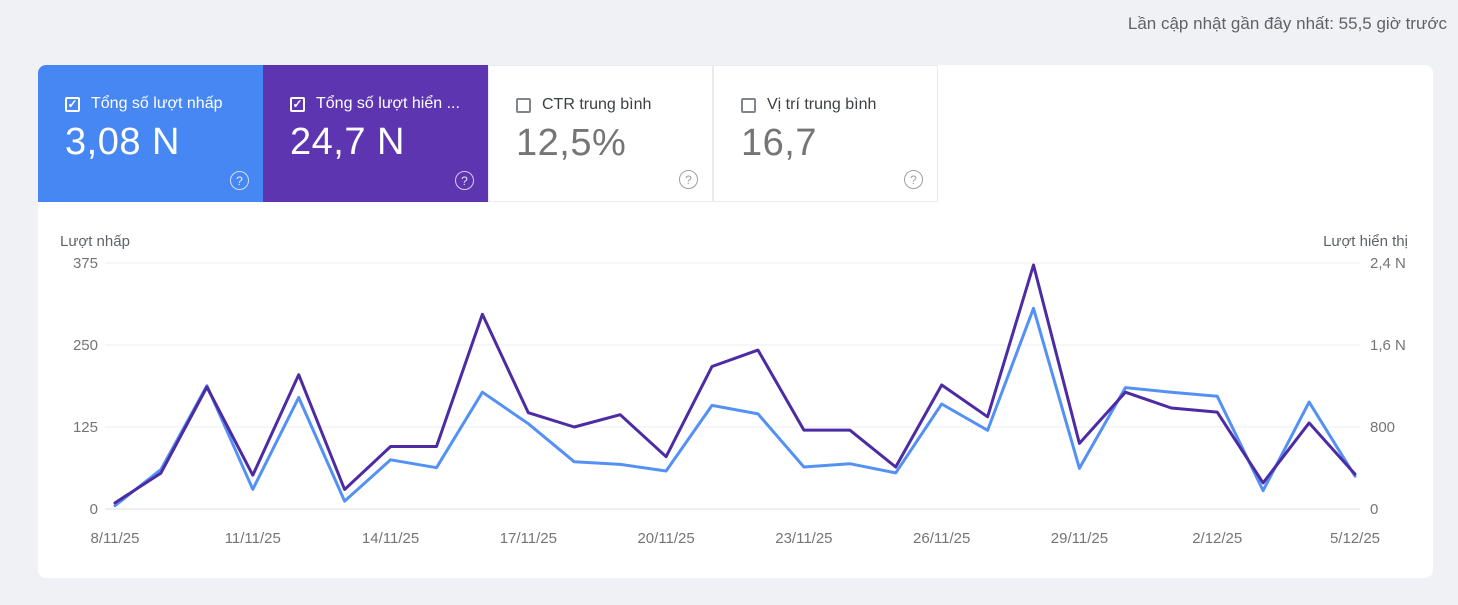 The height and width of the screenshot is (605, 1458). I want to click on metric-label: Tổng số lượt nhấp, so click(157, 103).